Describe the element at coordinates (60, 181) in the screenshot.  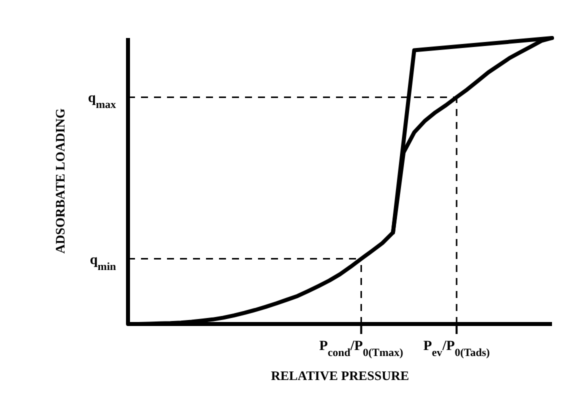
I see `y-axis-title: ADSORBATE LOADING` at that location.